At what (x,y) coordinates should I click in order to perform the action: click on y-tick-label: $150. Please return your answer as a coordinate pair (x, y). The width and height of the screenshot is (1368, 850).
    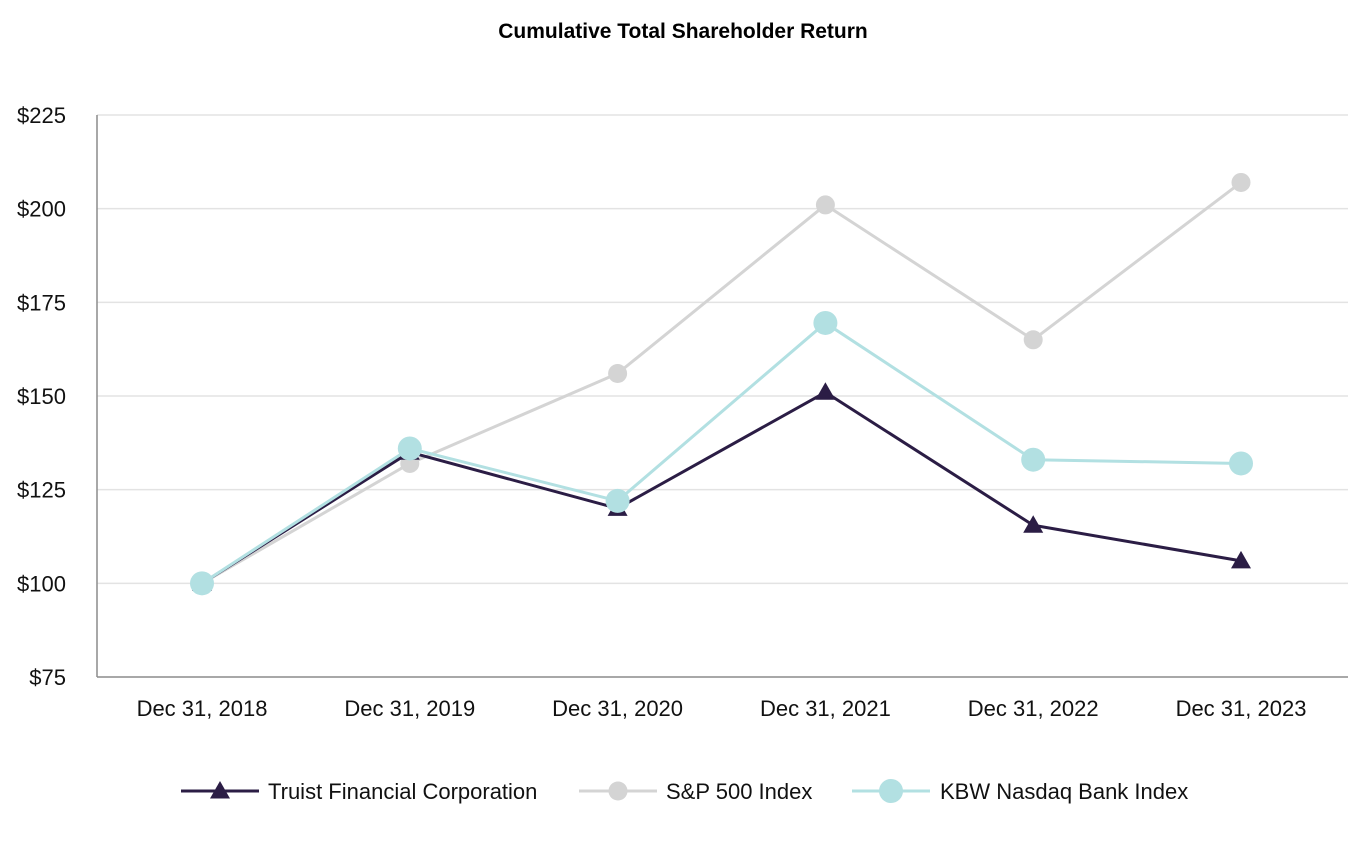
    Looking at the image, I should click on (41, 396).